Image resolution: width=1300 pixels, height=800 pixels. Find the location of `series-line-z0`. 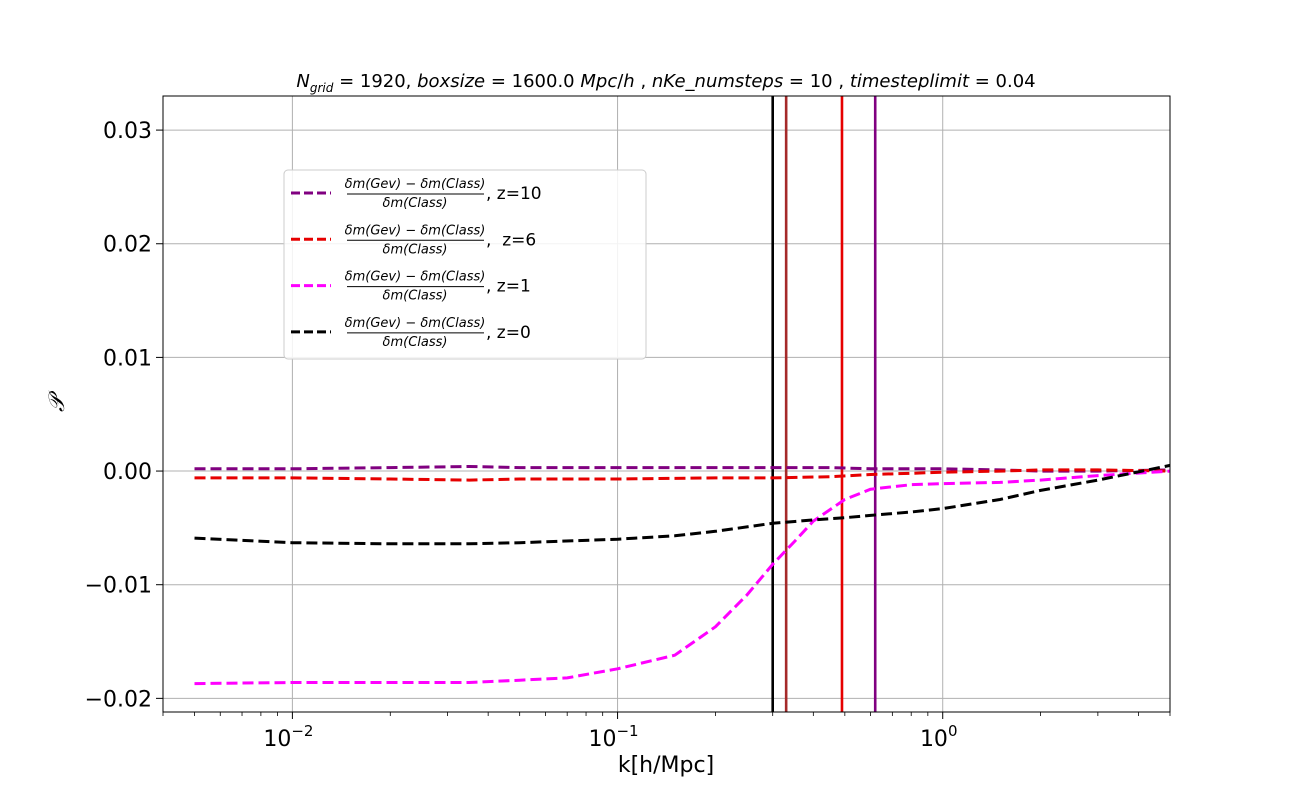

series-line-z0 is located at coordinates (682, 504).